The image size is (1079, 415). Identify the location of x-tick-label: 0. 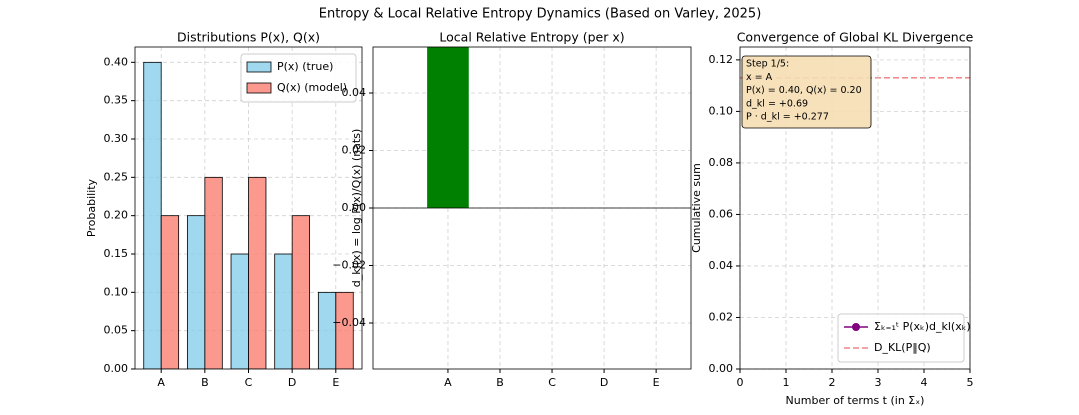
(740, 382).